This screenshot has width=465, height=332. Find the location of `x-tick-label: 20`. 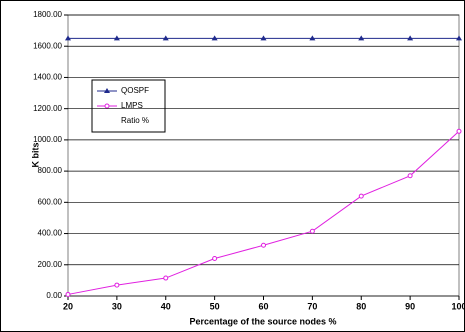

x-tick-label: 20 is located at coordinates (68, 306).